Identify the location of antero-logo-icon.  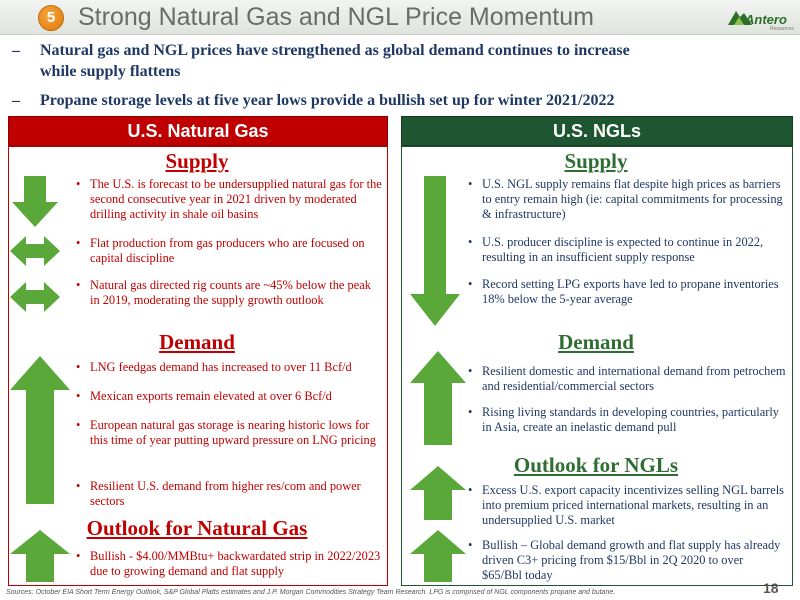
(740, 18).